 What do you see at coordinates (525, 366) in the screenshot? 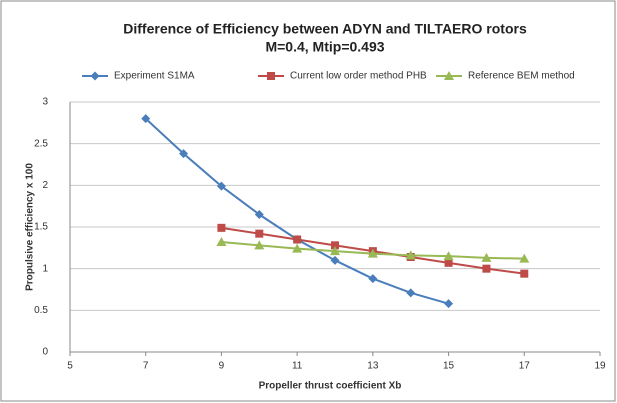
I see `x-tick-label: 17` at bounding box center [525, 366].